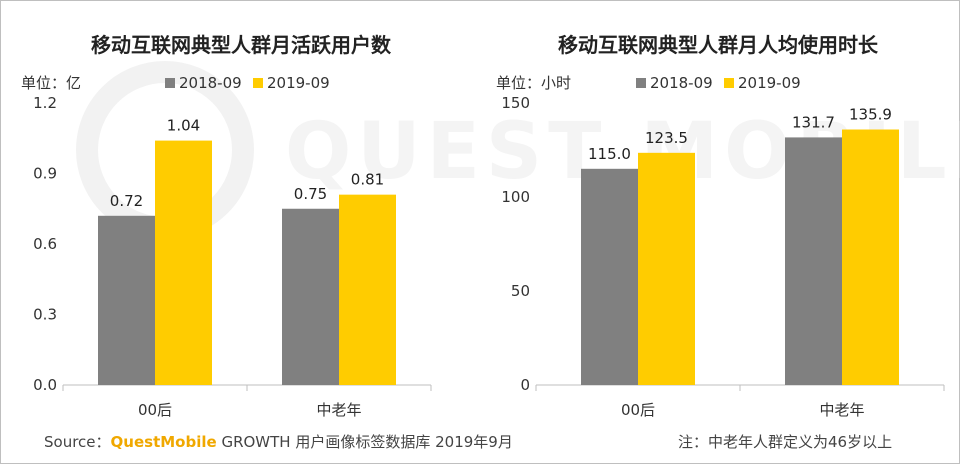 Image resolution: width=960 pixels, height=464 pixels. I want to click on data-label: 0.75, so click(310, 194).